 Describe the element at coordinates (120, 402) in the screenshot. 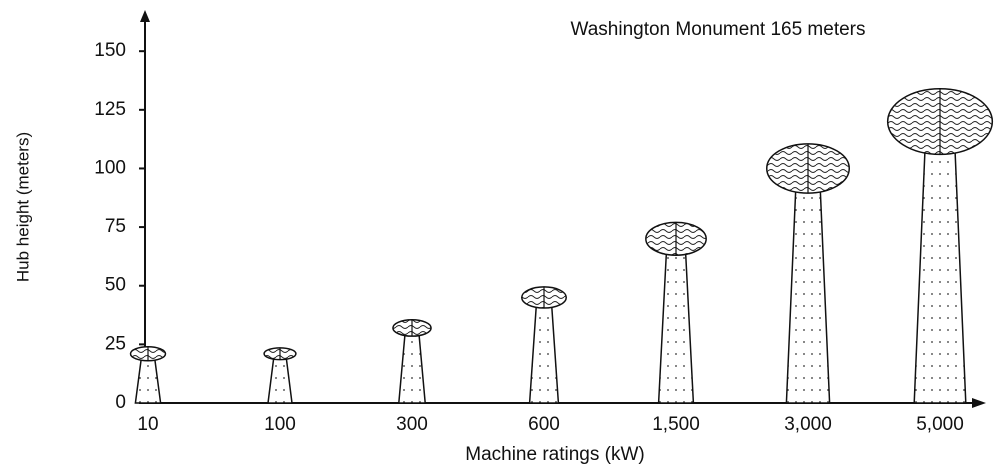

I see `y-tick-label: 0` at that location.